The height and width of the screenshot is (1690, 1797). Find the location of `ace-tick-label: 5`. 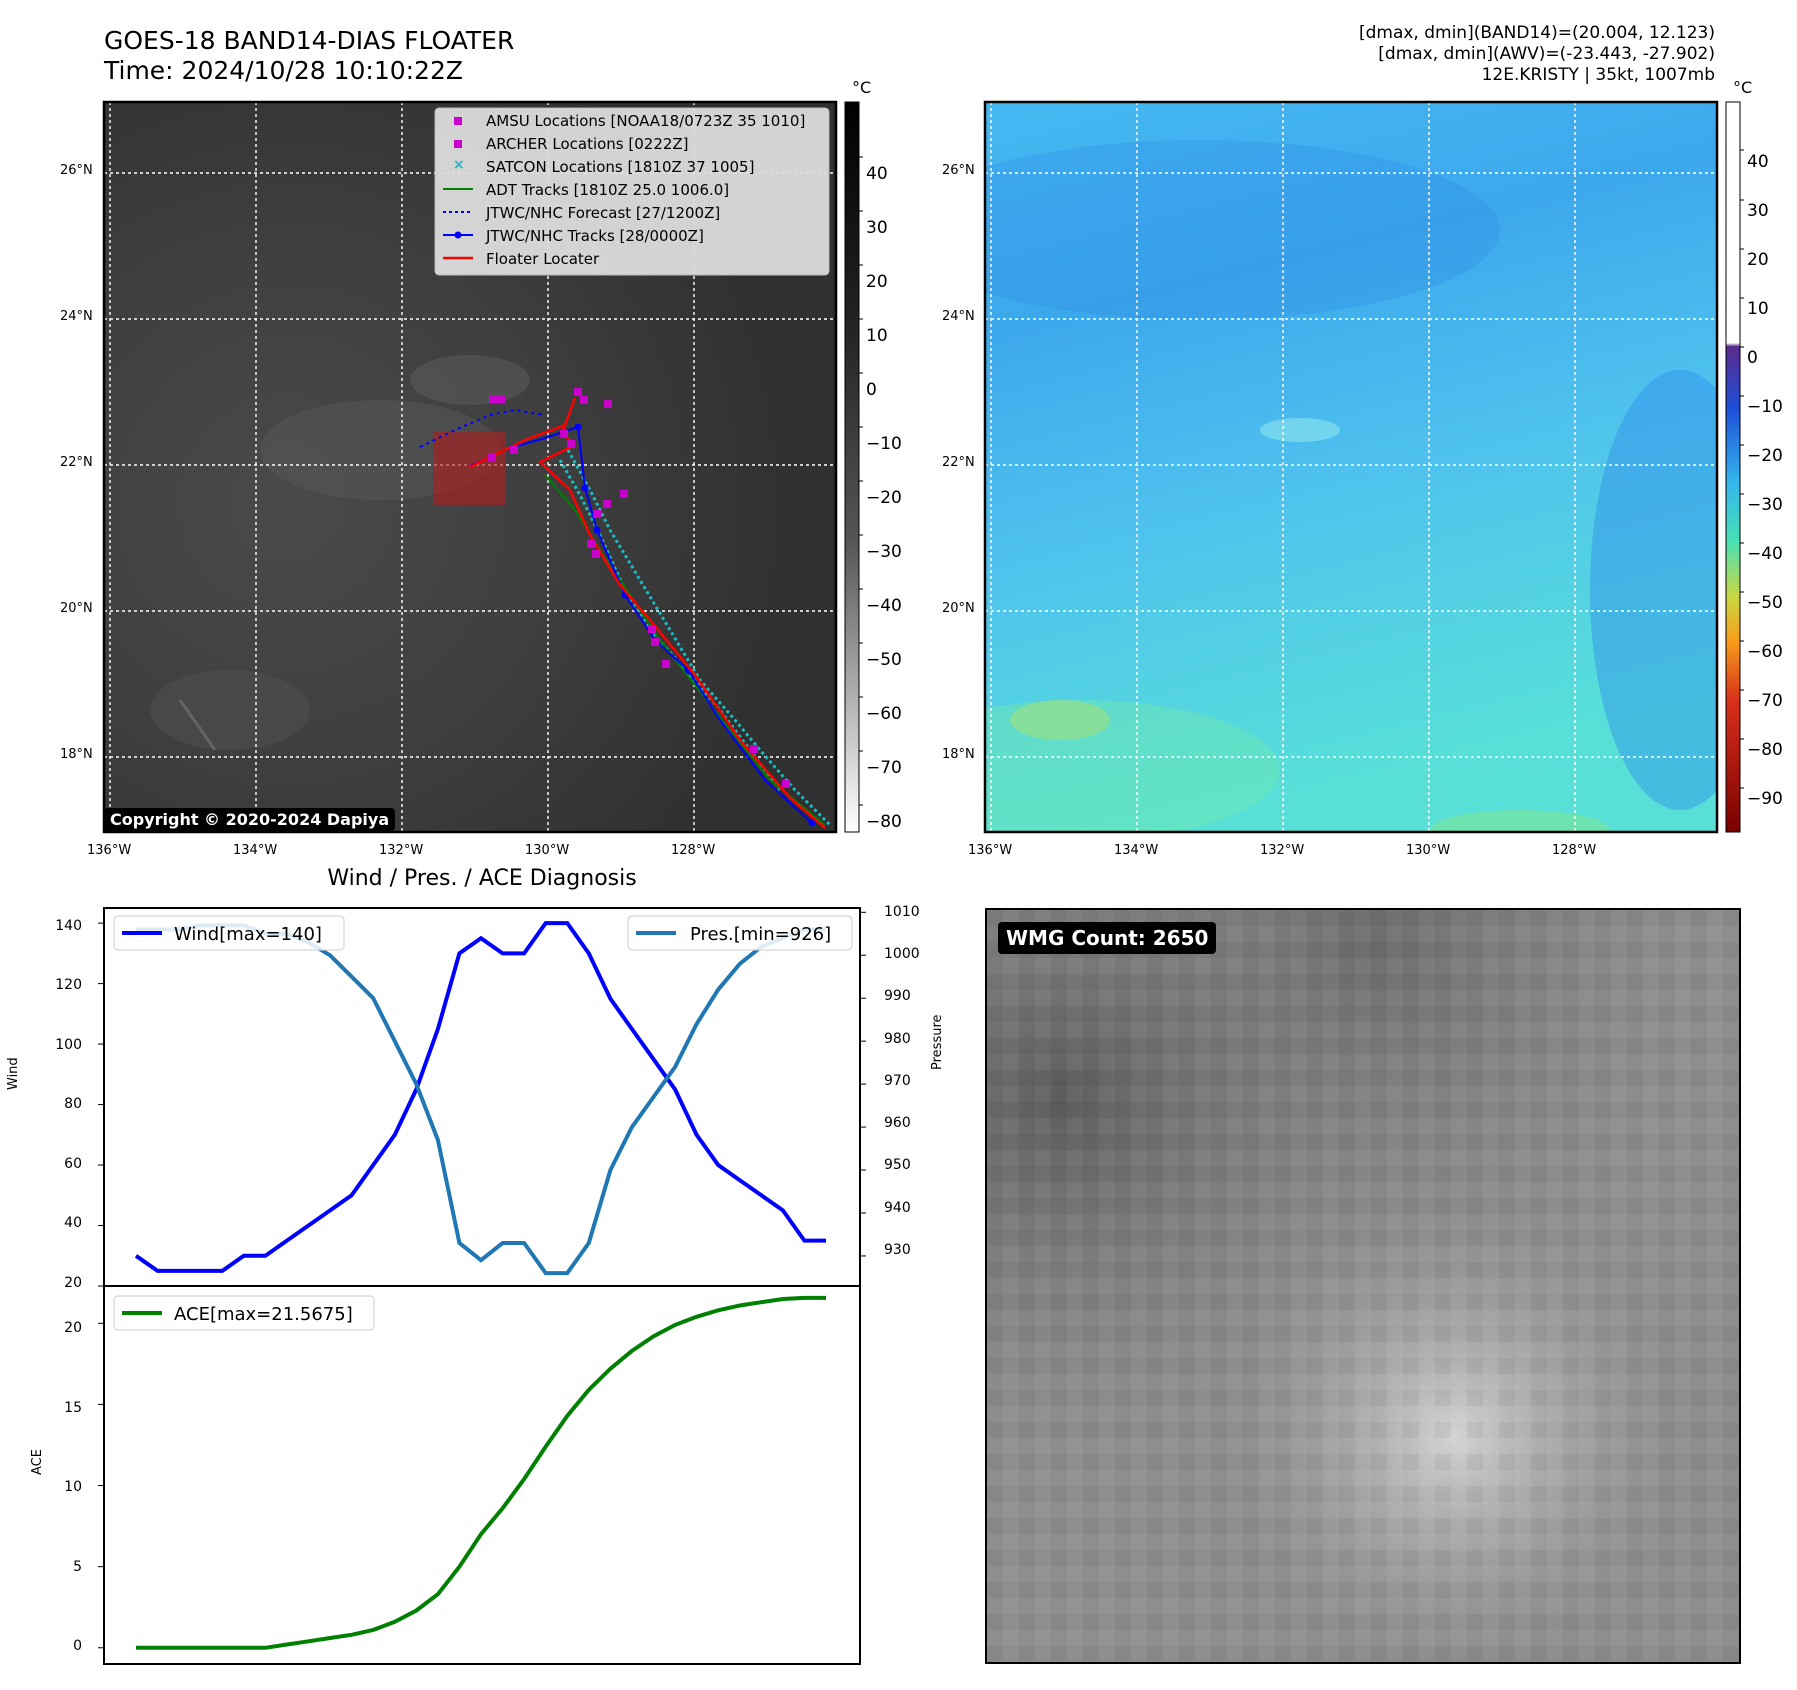

ace-tick-label: 5 is located at coordinates (77, 1567).